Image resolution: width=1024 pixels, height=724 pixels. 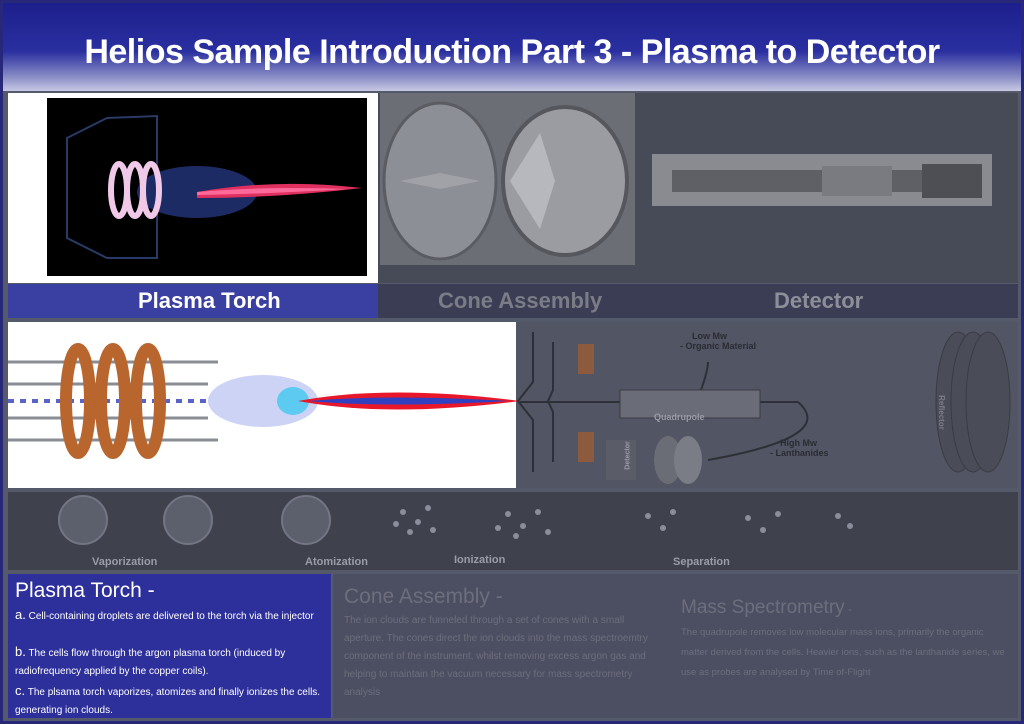 What do you see at coordinates (941, 412) in the screenshot?
I see `reflector-label: Reflector` at bounding box center [941, 412].